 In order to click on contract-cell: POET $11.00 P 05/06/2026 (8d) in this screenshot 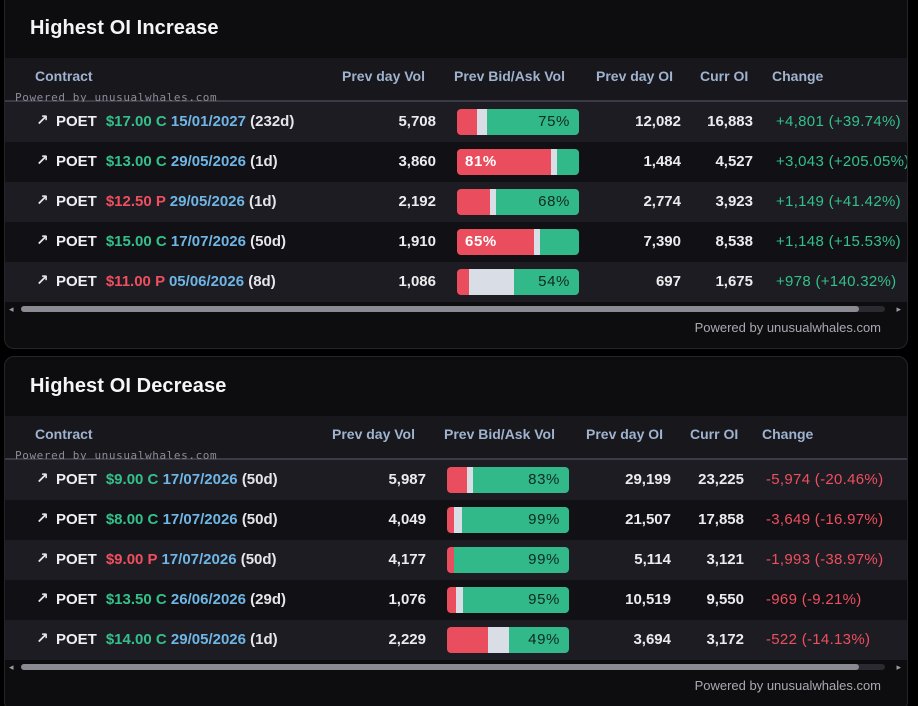, I will do `click(166, 281)`.